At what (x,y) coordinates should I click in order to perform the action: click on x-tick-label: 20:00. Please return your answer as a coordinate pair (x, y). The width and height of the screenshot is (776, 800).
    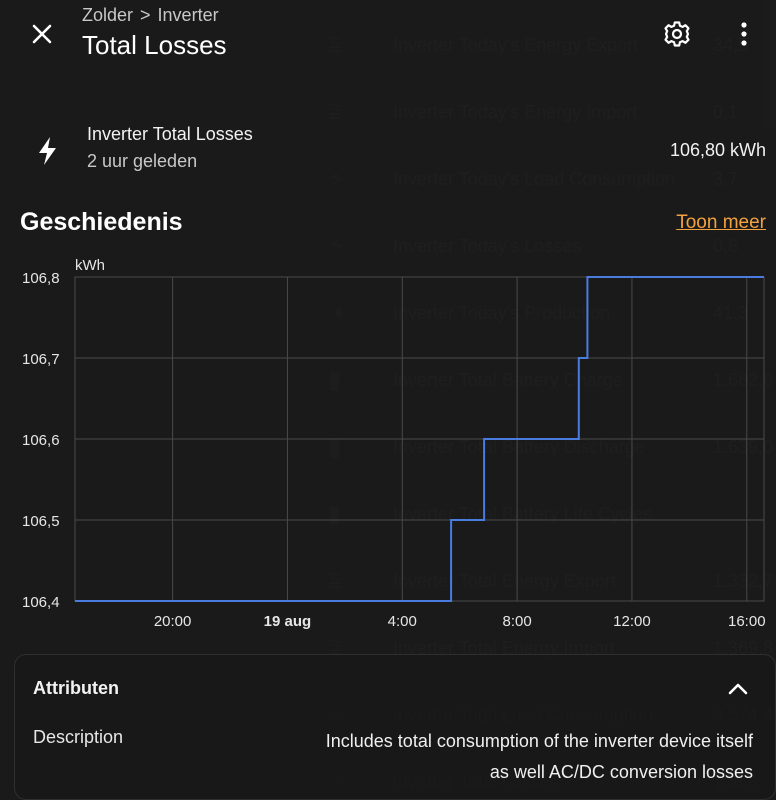
    Looking at the image, I should click on (173, 621).